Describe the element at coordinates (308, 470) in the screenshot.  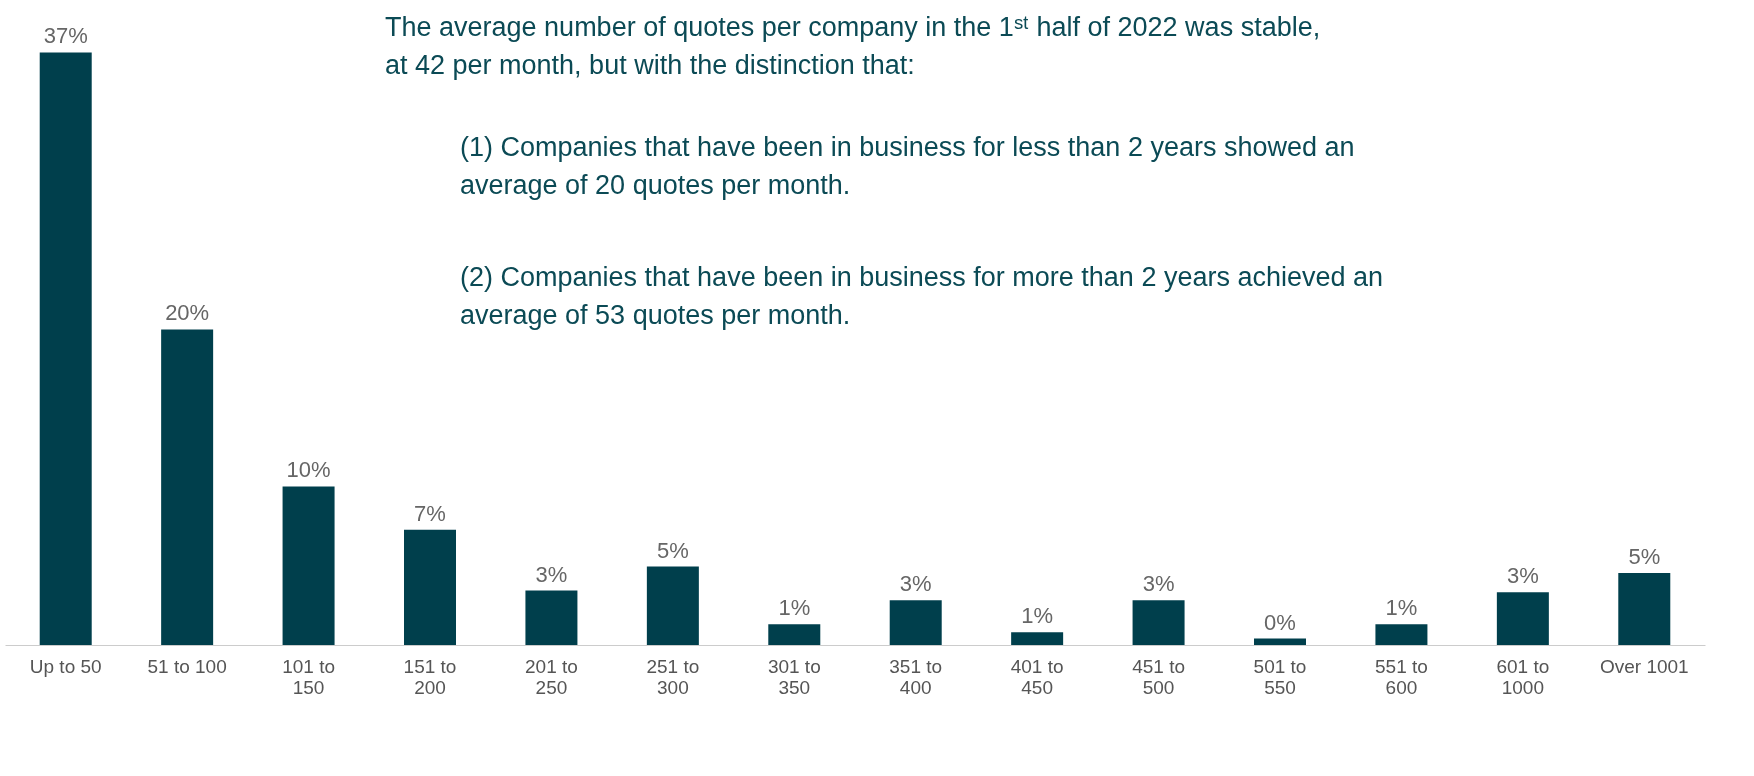
I see `data-label: 10%` at that location.